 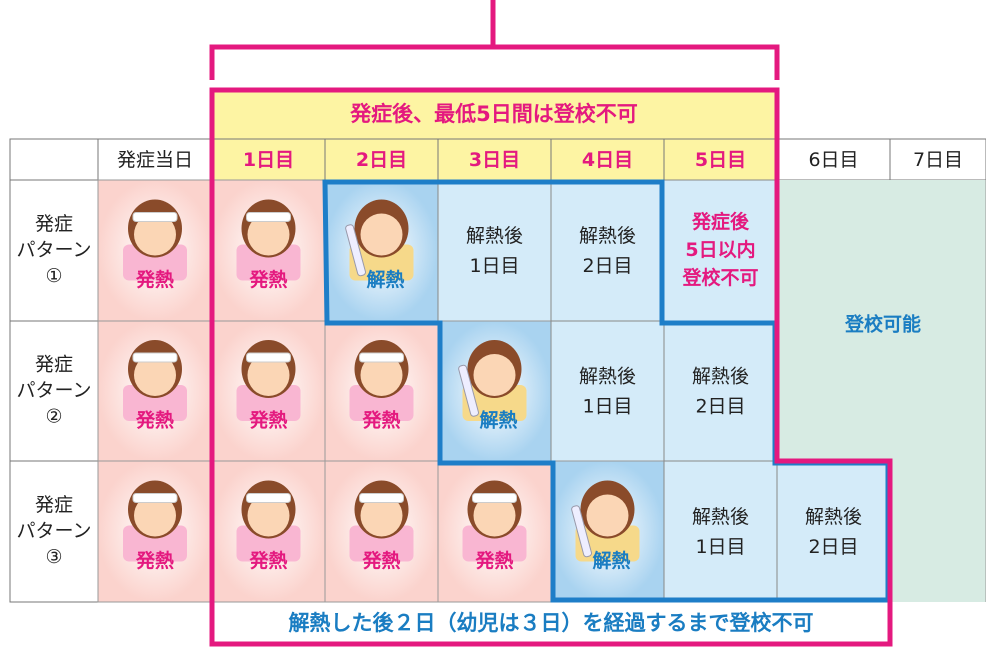 I want to click on top-banner-bg, so click(x=494, y=114).